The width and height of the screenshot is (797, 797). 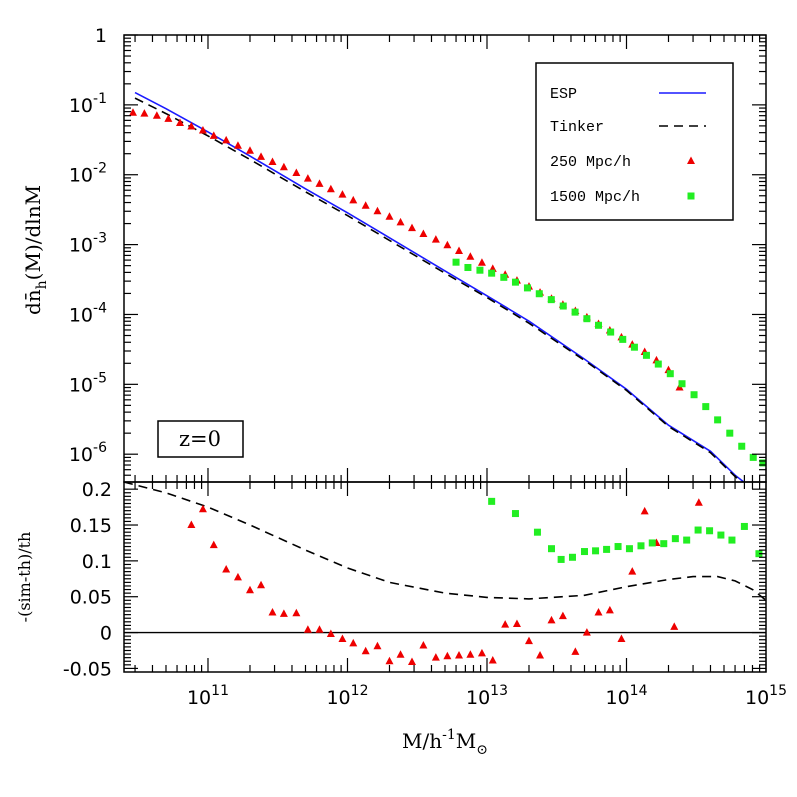 What do you see at coordinates (590, 162) in the screenshot?
I see `legend-label: 250 Mpc/h` at bounding box center [590, 162].